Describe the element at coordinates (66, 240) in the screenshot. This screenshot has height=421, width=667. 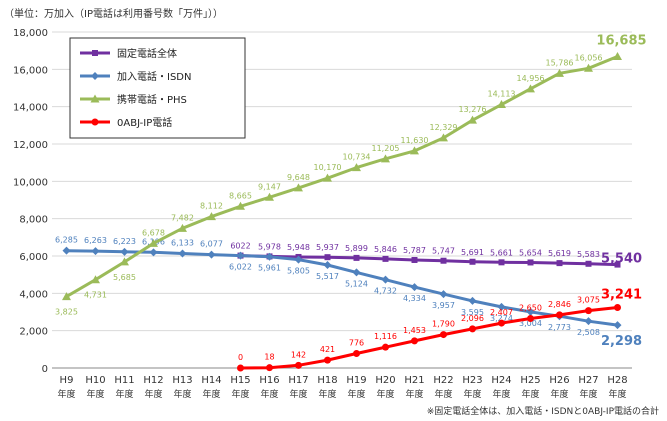
I see `data-label: 6,285` at that location.